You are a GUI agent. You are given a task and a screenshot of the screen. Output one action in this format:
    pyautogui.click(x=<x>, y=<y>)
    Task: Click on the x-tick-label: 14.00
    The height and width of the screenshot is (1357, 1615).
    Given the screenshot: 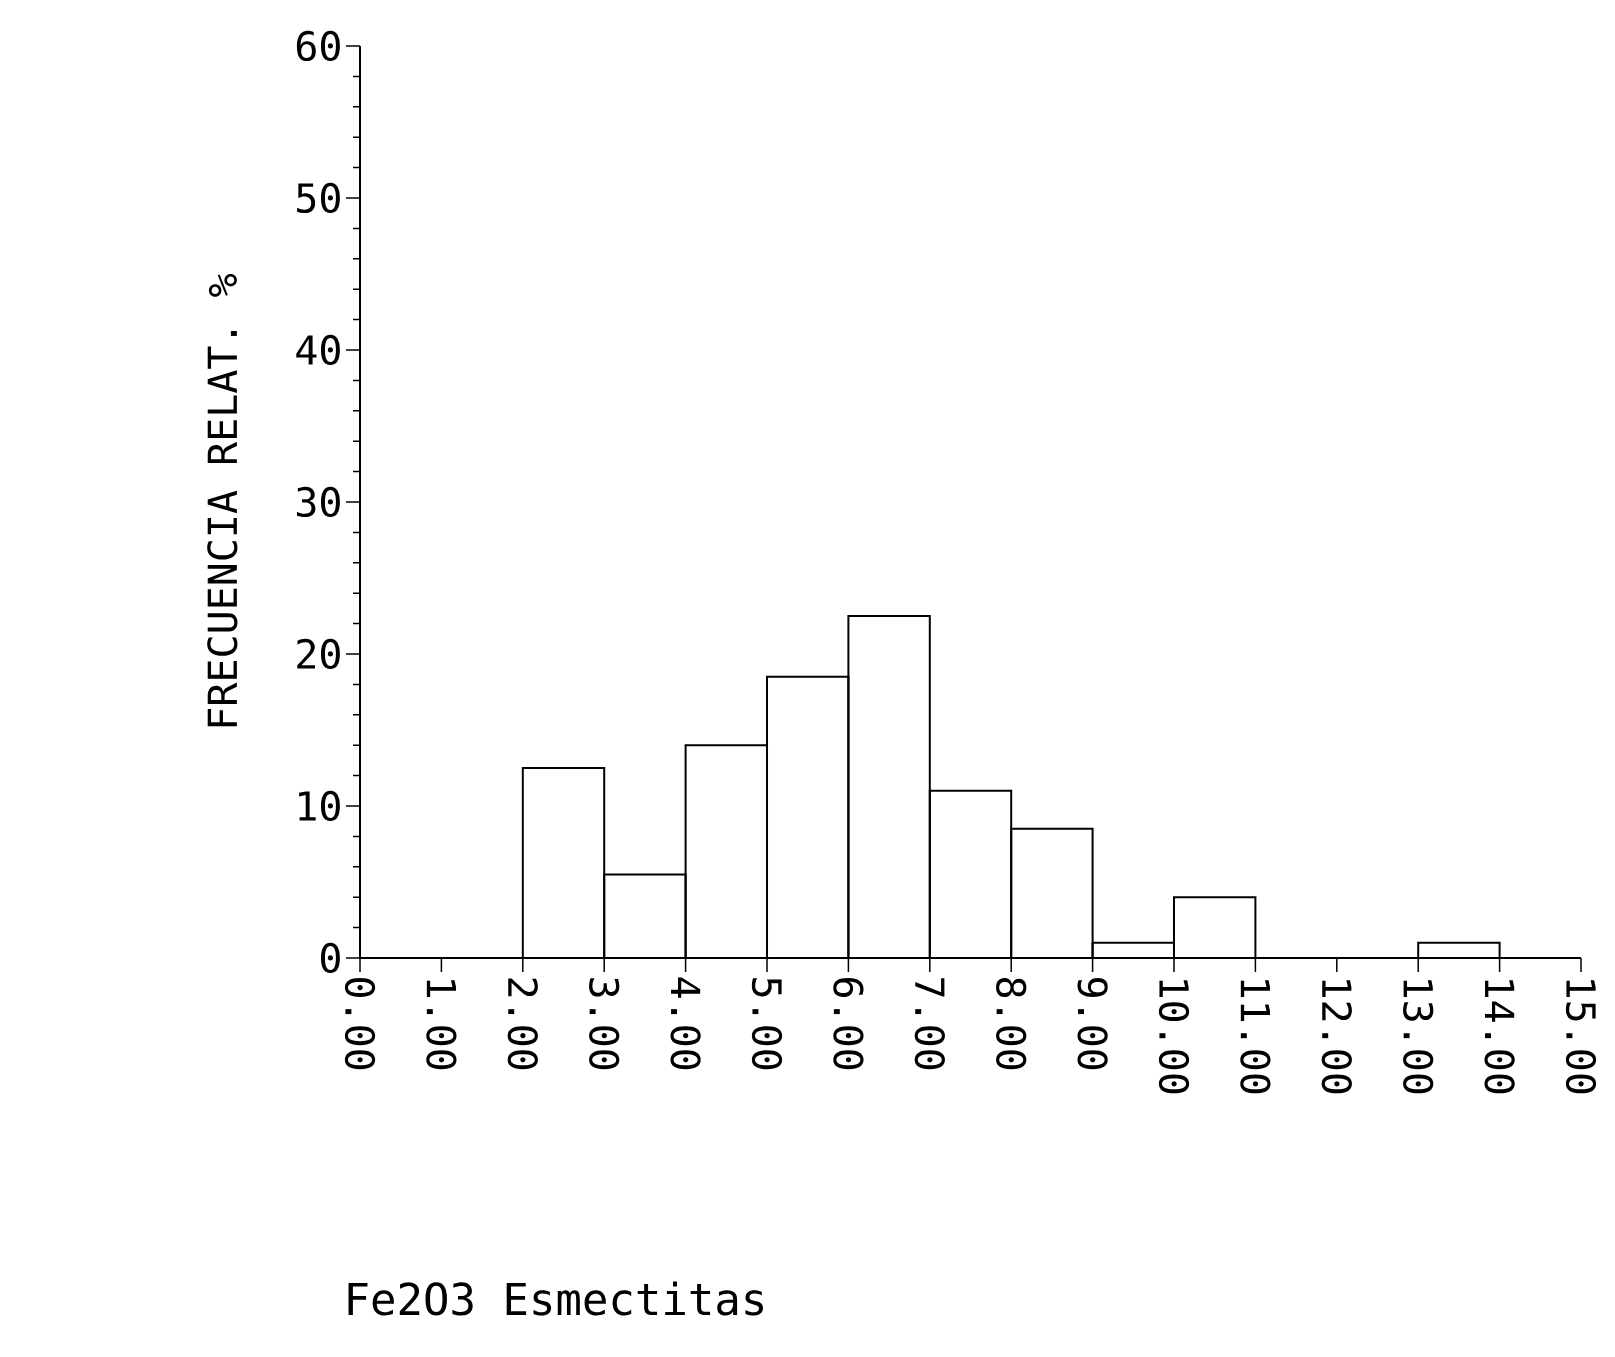 What is the action you would take?
    pyautogui.click(x=1499, y=1037)
    